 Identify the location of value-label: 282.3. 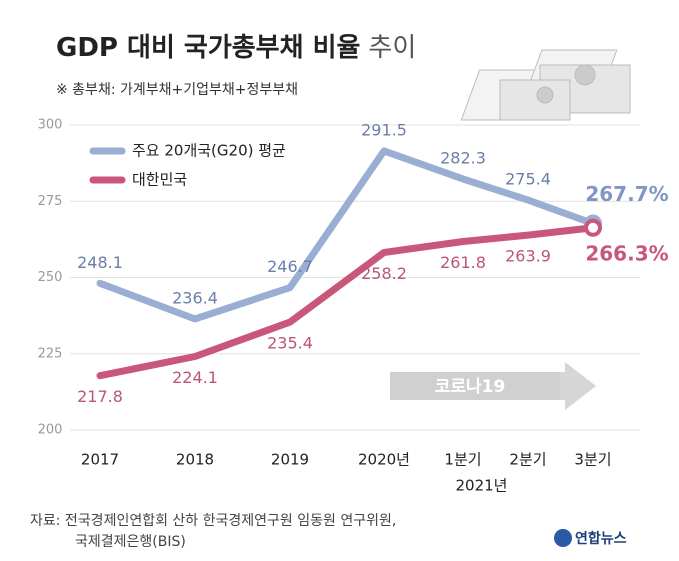
(463, 157).